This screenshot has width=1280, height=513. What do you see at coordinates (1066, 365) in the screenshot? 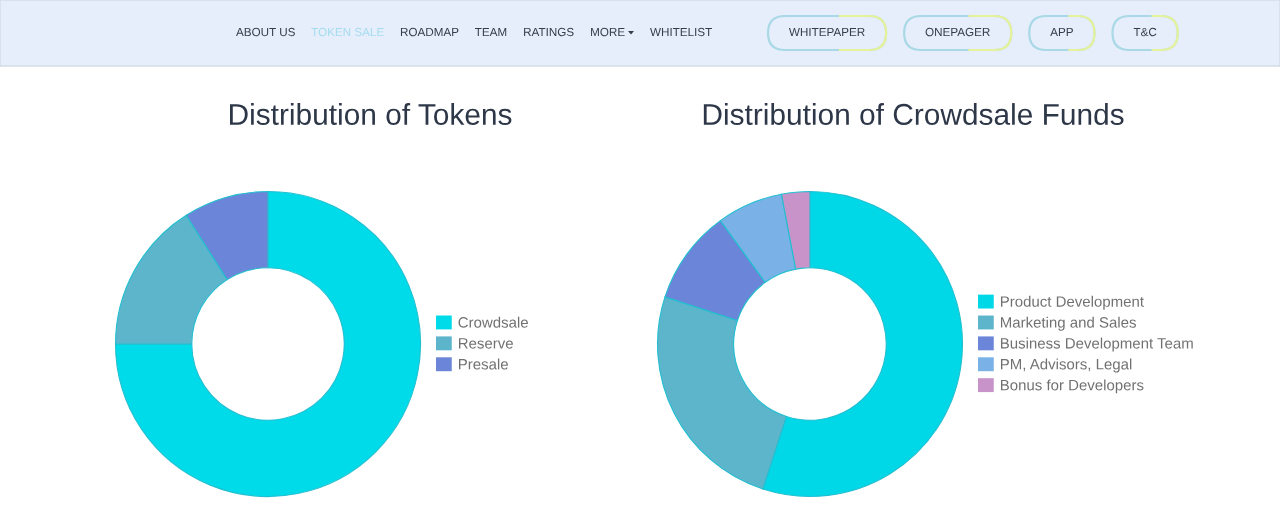
I see `legend-label: PM, Advisors, Legal` at bounding box center [1066, 365].